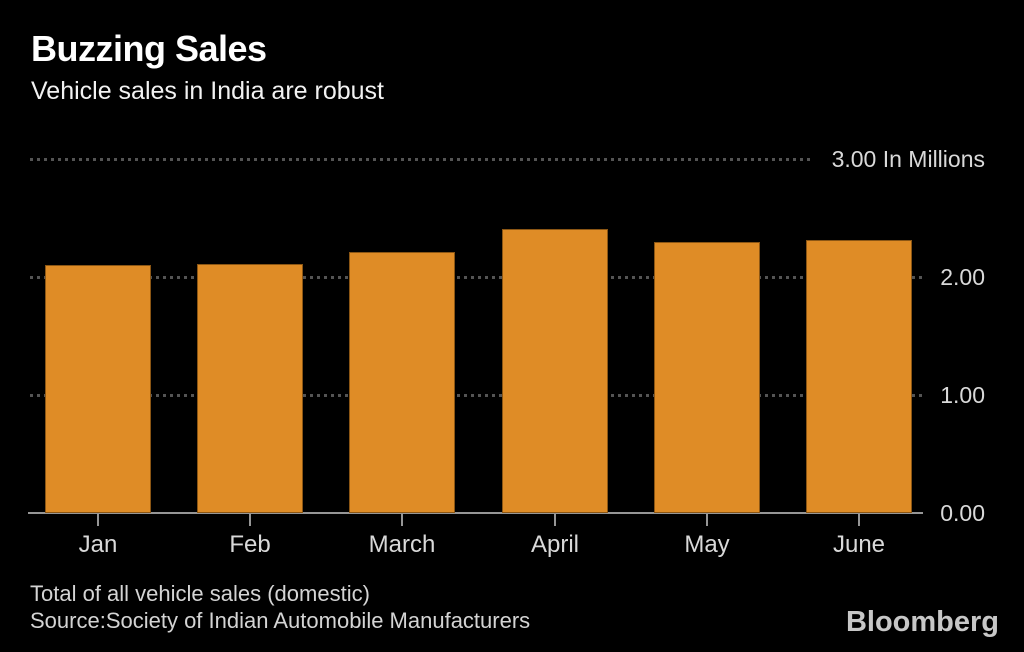 The width and height of the screenshot is (1024, 652). What do you see at coordinates (149, 48) in the screenshot?
I see `chart-title: Buzzing Sales` at bounding box center [149, 48].